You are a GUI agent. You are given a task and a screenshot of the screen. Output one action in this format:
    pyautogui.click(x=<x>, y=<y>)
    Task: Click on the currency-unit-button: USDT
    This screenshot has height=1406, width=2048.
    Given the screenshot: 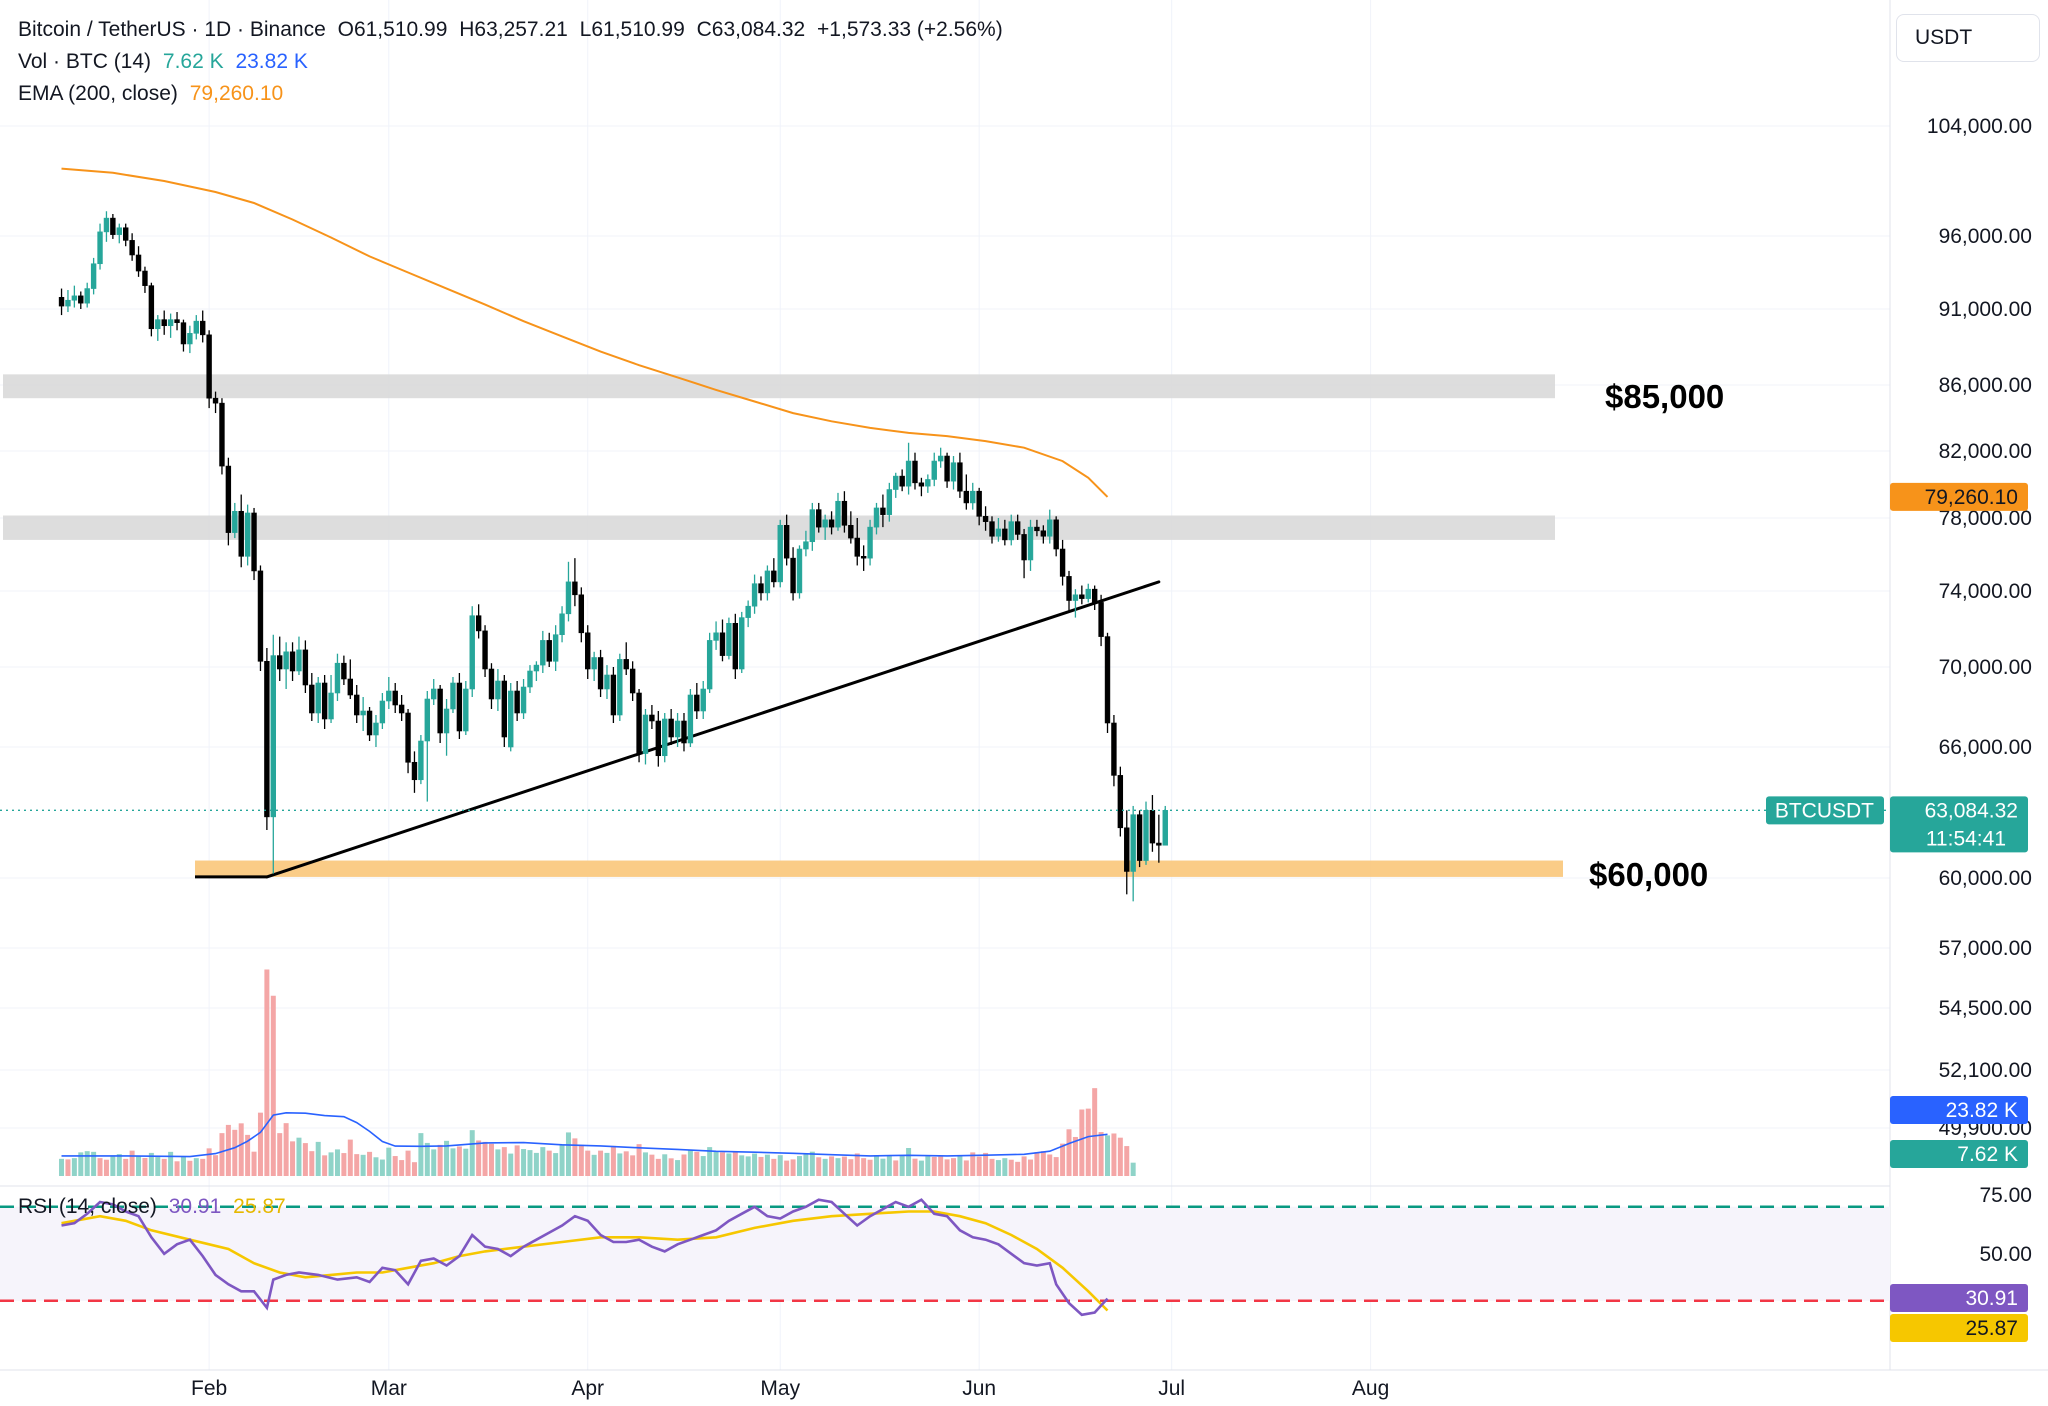 What is the action you would take?
    pyautogui.click(x=1968, y=38)
    